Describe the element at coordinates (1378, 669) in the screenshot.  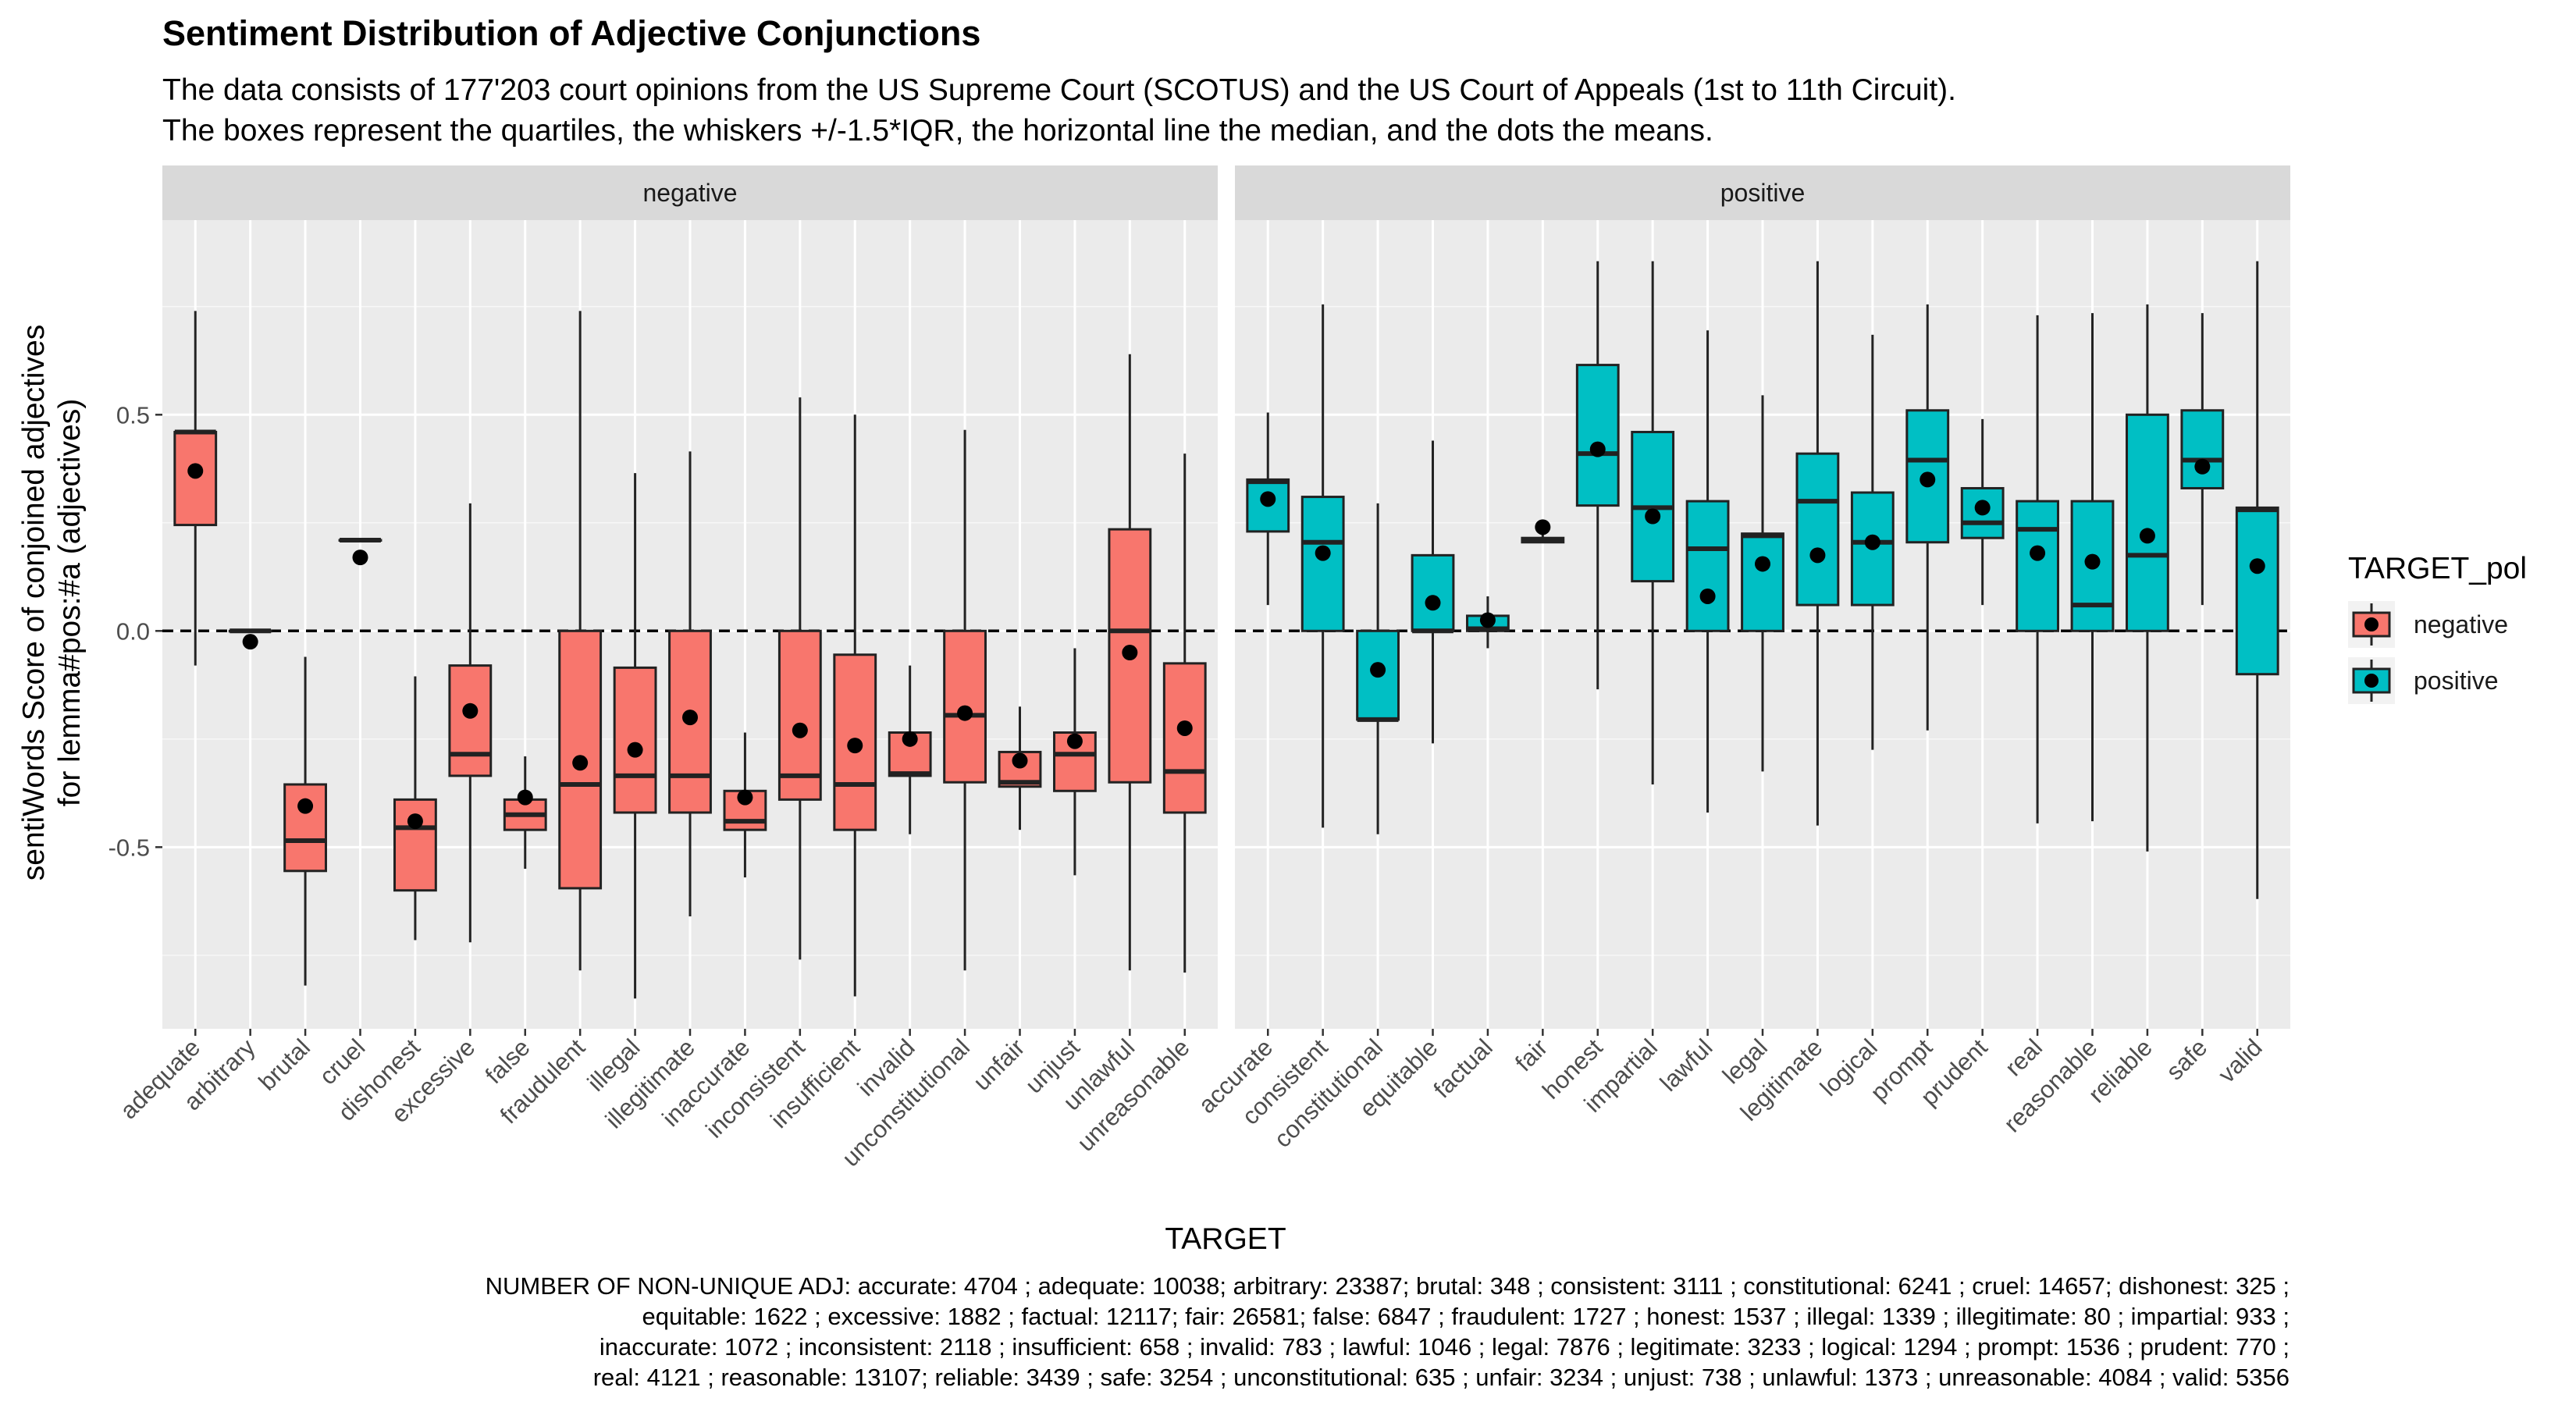
I see `box-constitutional` at that location.